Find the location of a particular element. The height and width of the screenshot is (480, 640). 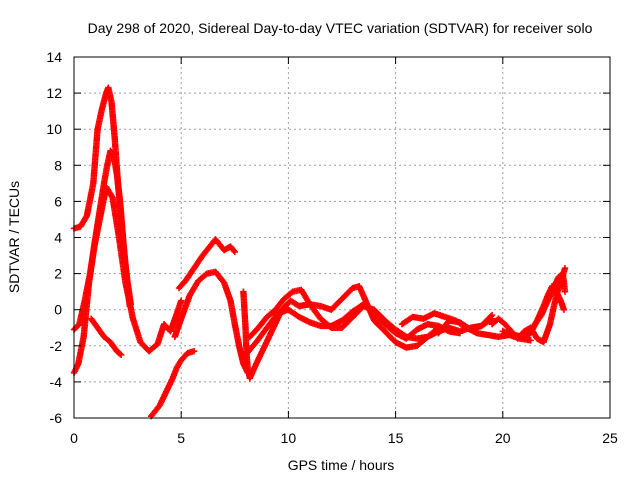

y-tick-label: 8 is located at coordinates (58, 165).